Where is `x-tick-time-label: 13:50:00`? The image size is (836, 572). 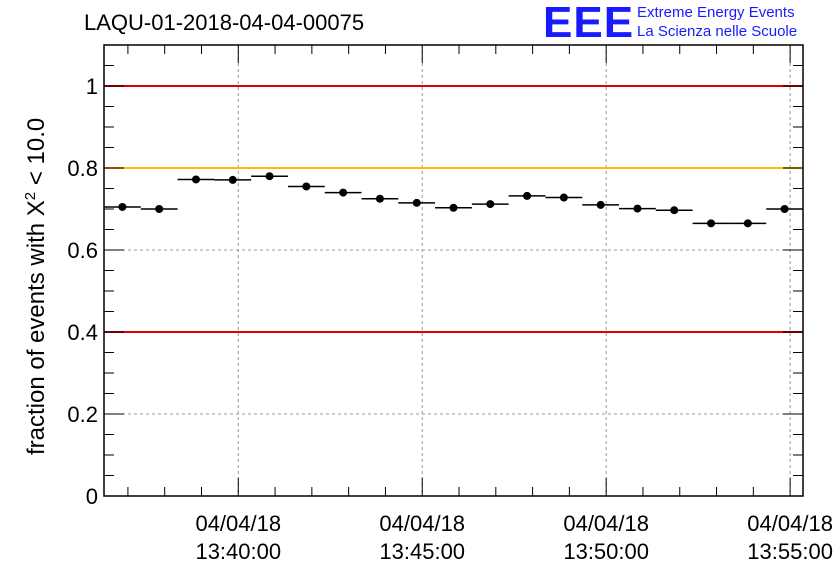
x-tick-time-label: 13:50:00 is located at coordinates (606, 551).